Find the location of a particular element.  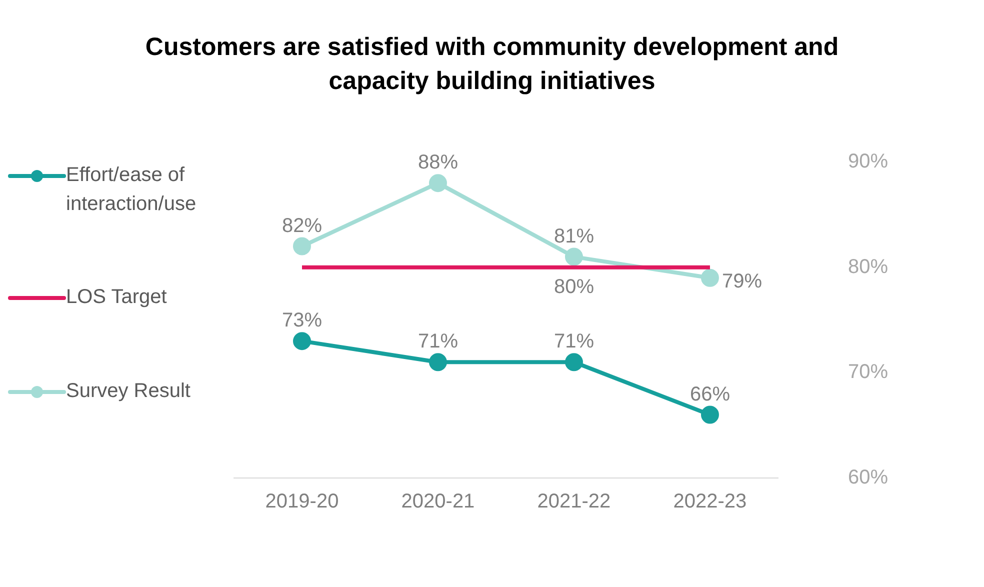

data-label: 81% is located at coordinates (574, 236).